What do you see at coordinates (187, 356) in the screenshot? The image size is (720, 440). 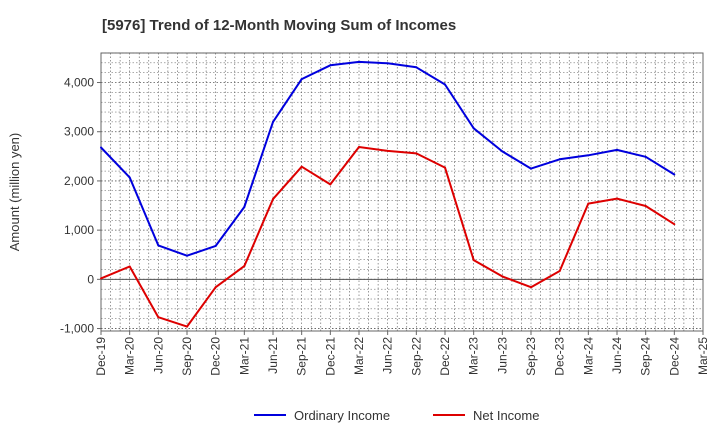 I see `x-tick-label: Sep-20` at bounding box center [187, 356].